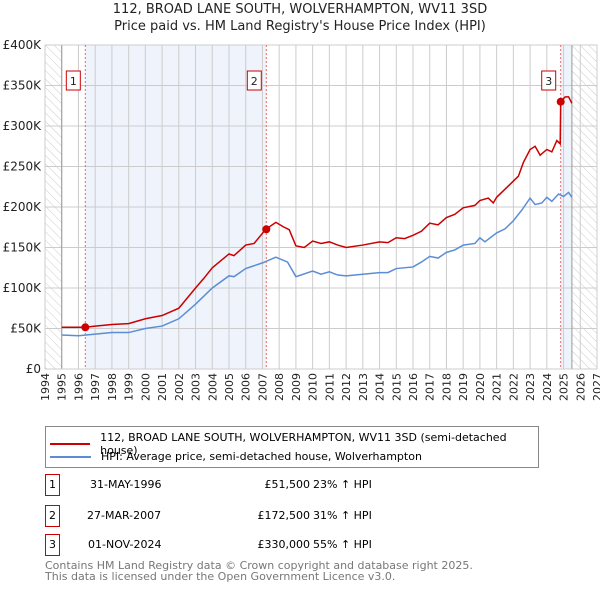  What do you see at coordinates (26, 329) in the screenshot?
I see `y-tick-label: £50K` at bounding box center [26, 329].